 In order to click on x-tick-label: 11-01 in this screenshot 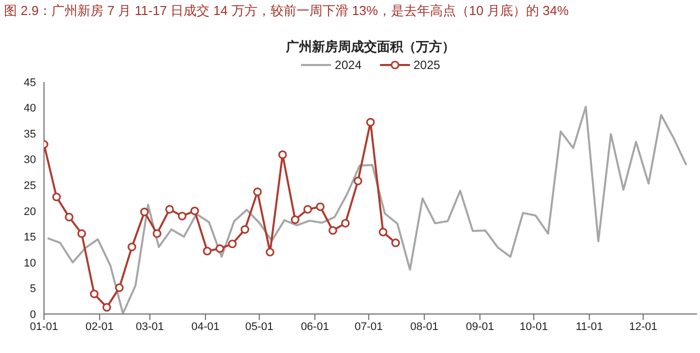, I will do `click(590, 326)`.